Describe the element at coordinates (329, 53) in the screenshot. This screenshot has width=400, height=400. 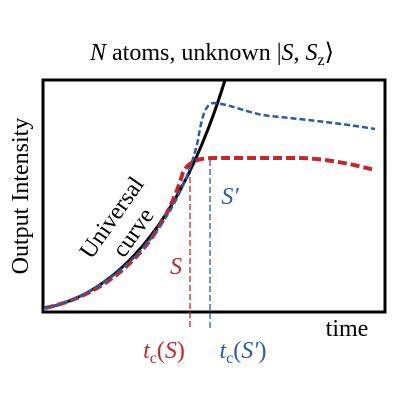
I see `title-part: ⟩` at that location.